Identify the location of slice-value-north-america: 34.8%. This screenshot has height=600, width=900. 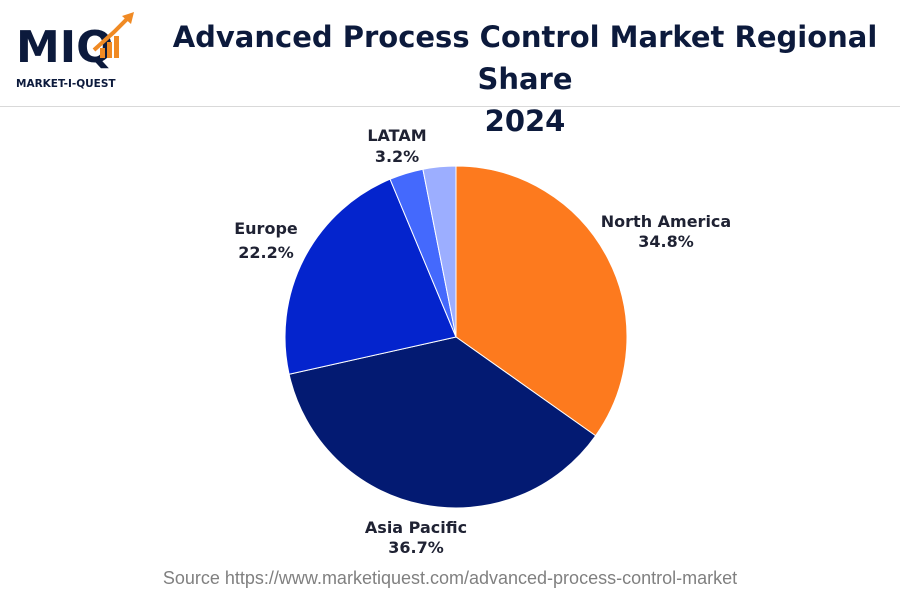
(666, 241).